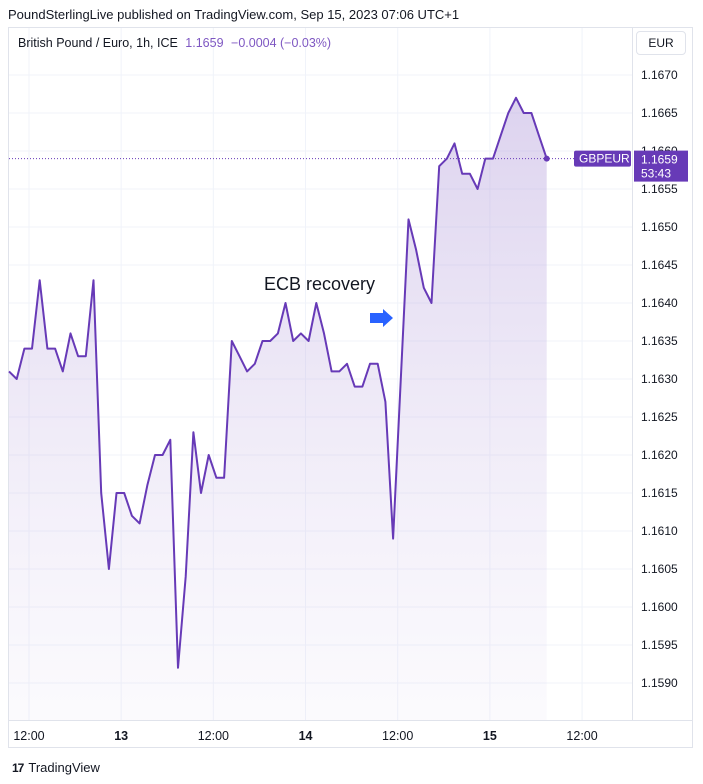 The width and height of the screenshot is (703, 784). I want to click on x-axis-labels: 12:00 13 12:00 14 12:00 15 12:00, so click(305, 736).